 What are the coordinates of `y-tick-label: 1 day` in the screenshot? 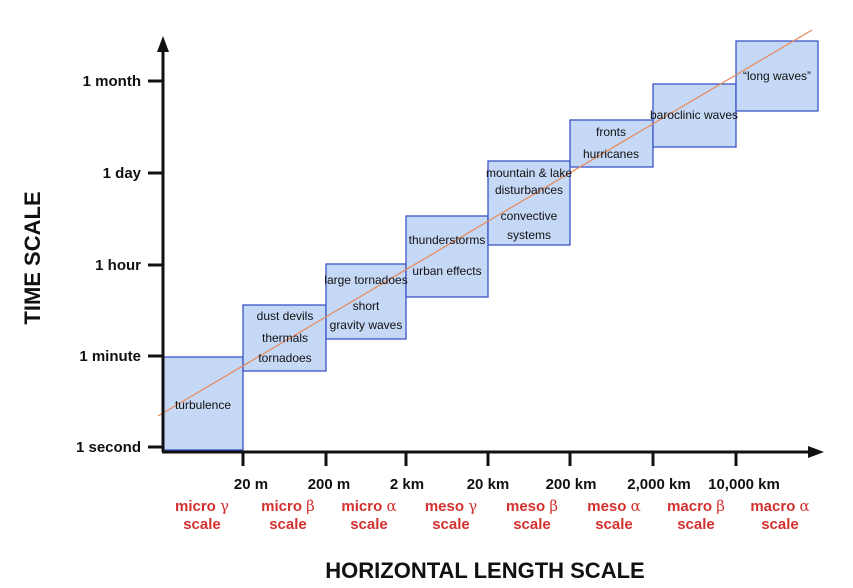 It's located at (122, 173).